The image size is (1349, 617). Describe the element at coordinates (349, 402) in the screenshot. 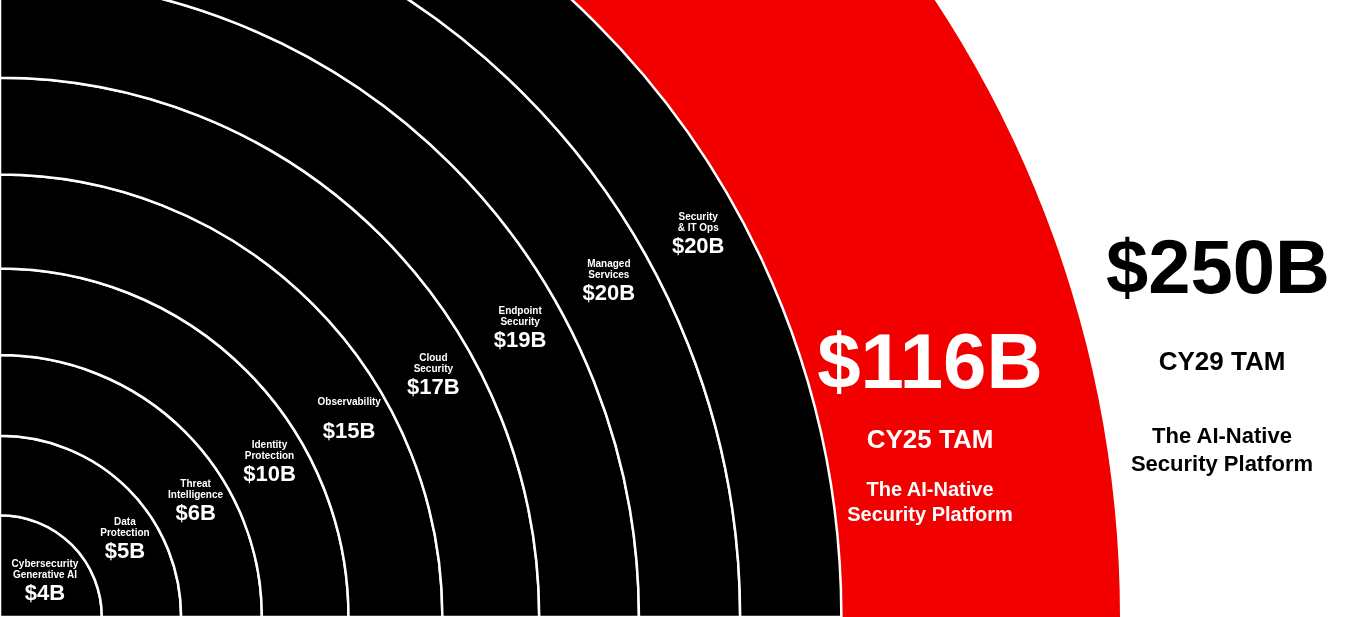

I see `category-label: Observability` at that location.